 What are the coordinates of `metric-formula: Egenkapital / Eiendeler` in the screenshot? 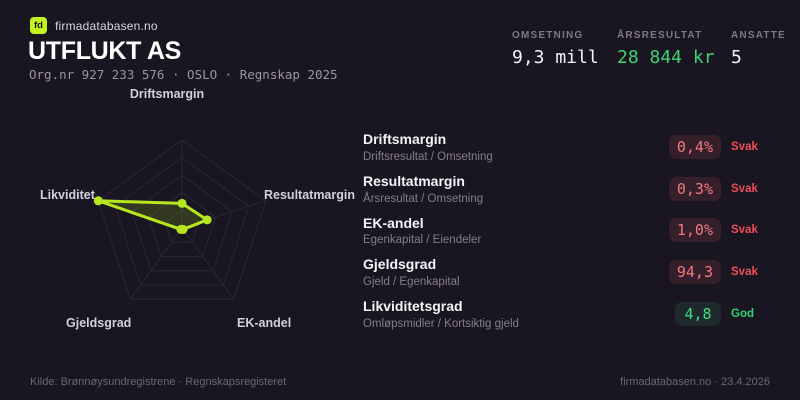 It's located at (422, 240).